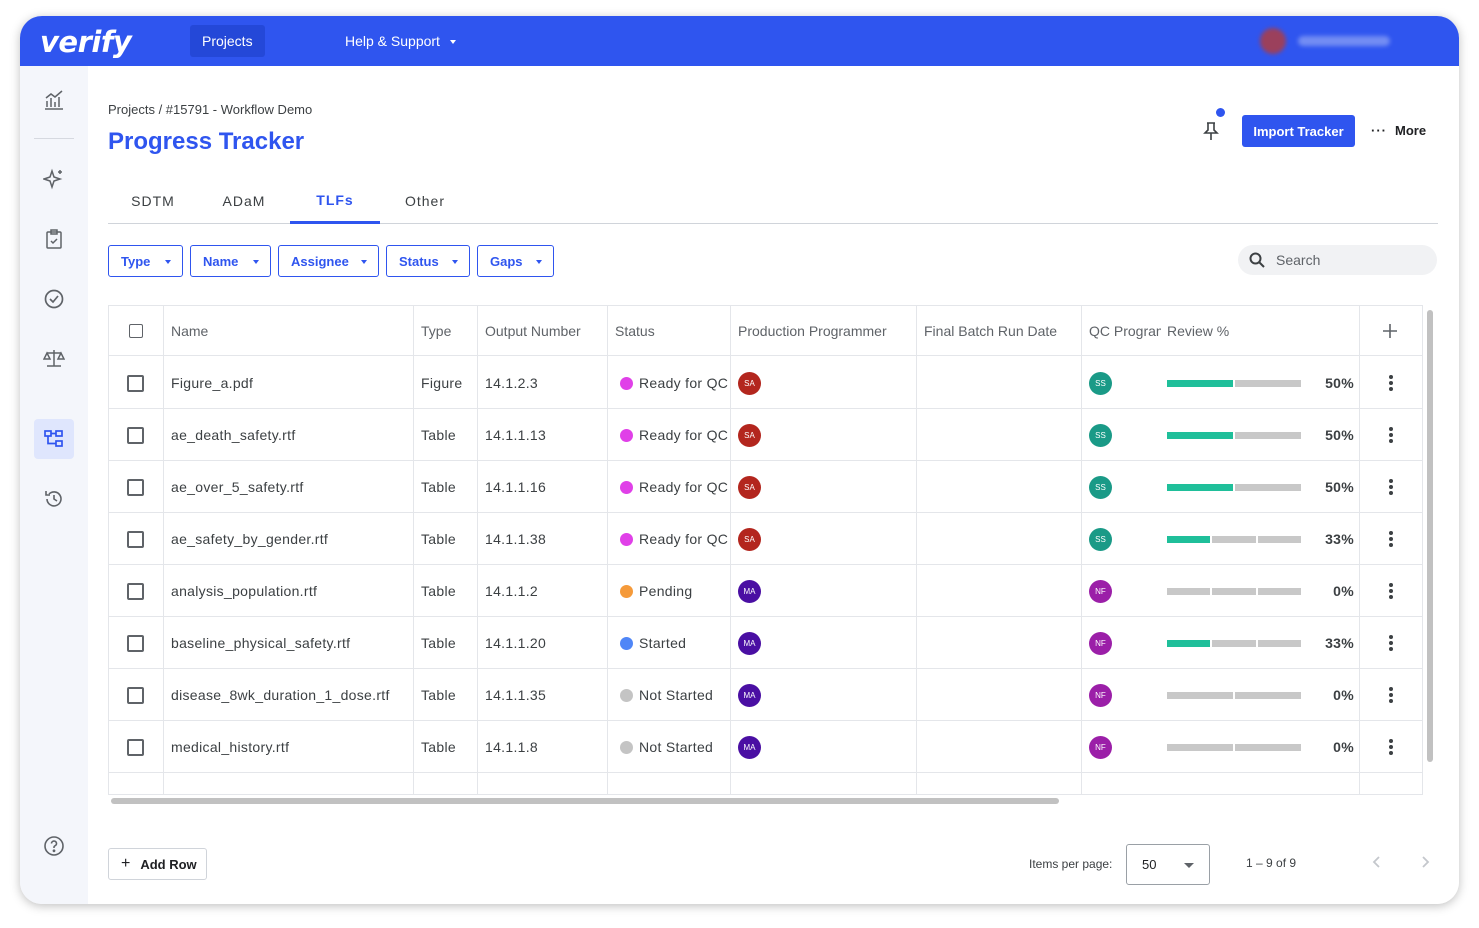  Describe the element at coordinates (1235, 435) in the screenshot. I see `cell-review-progress` at that location.